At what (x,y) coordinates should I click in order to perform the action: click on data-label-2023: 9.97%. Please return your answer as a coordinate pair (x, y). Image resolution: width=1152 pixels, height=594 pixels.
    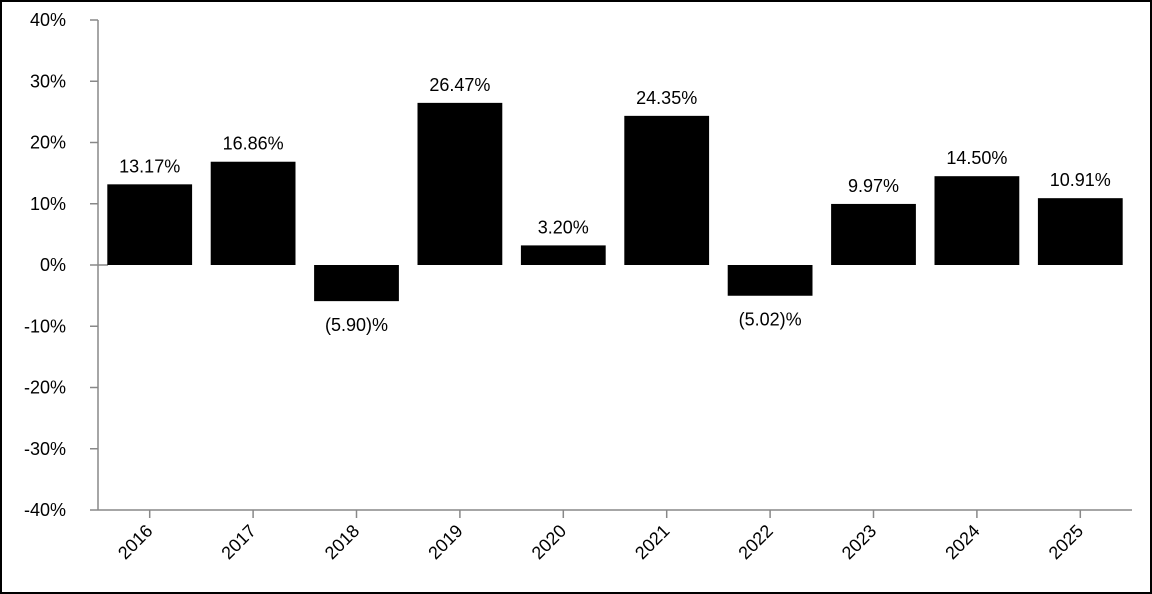
    Looking at the image, I should click on (873, 186).